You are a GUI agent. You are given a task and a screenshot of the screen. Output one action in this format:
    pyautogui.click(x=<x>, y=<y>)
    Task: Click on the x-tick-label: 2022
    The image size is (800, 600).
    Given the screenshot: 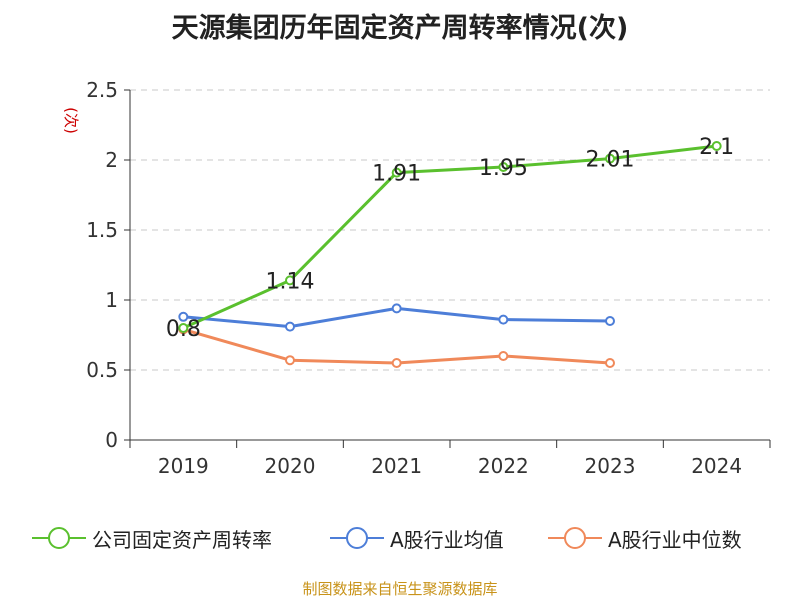 What is the action you would take?
    pyautogui.click(x=503, y=466)
    